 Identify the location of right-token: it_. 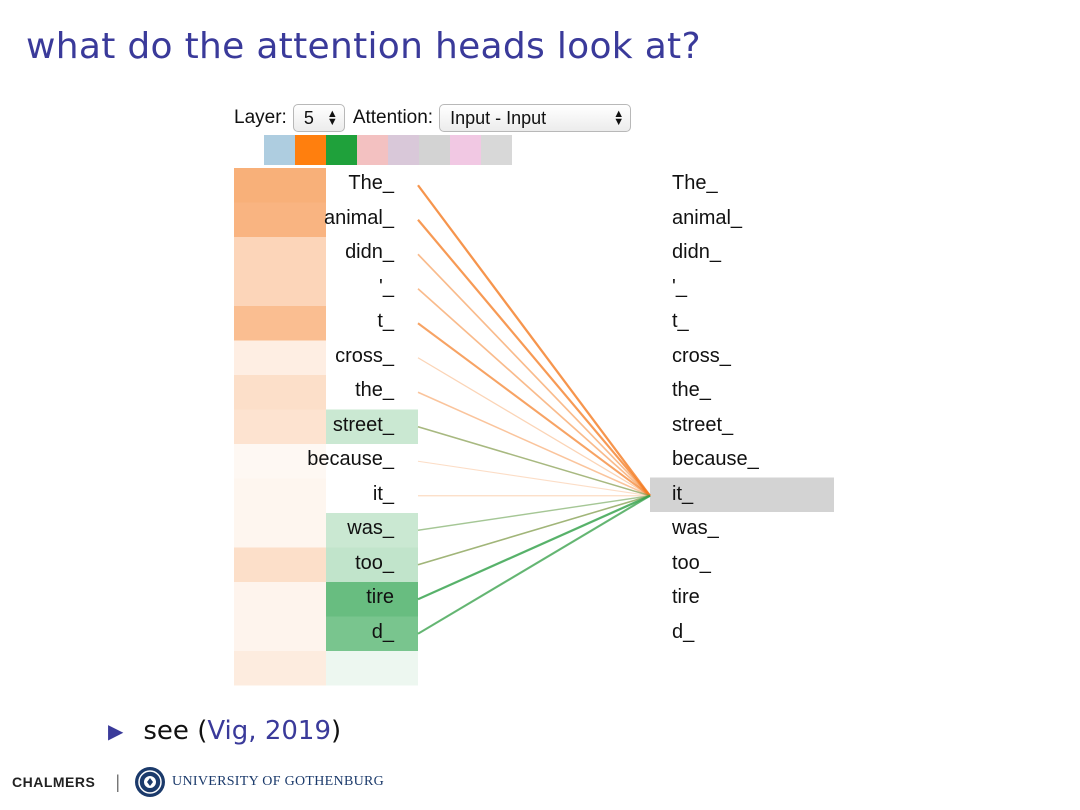
(683, 493).